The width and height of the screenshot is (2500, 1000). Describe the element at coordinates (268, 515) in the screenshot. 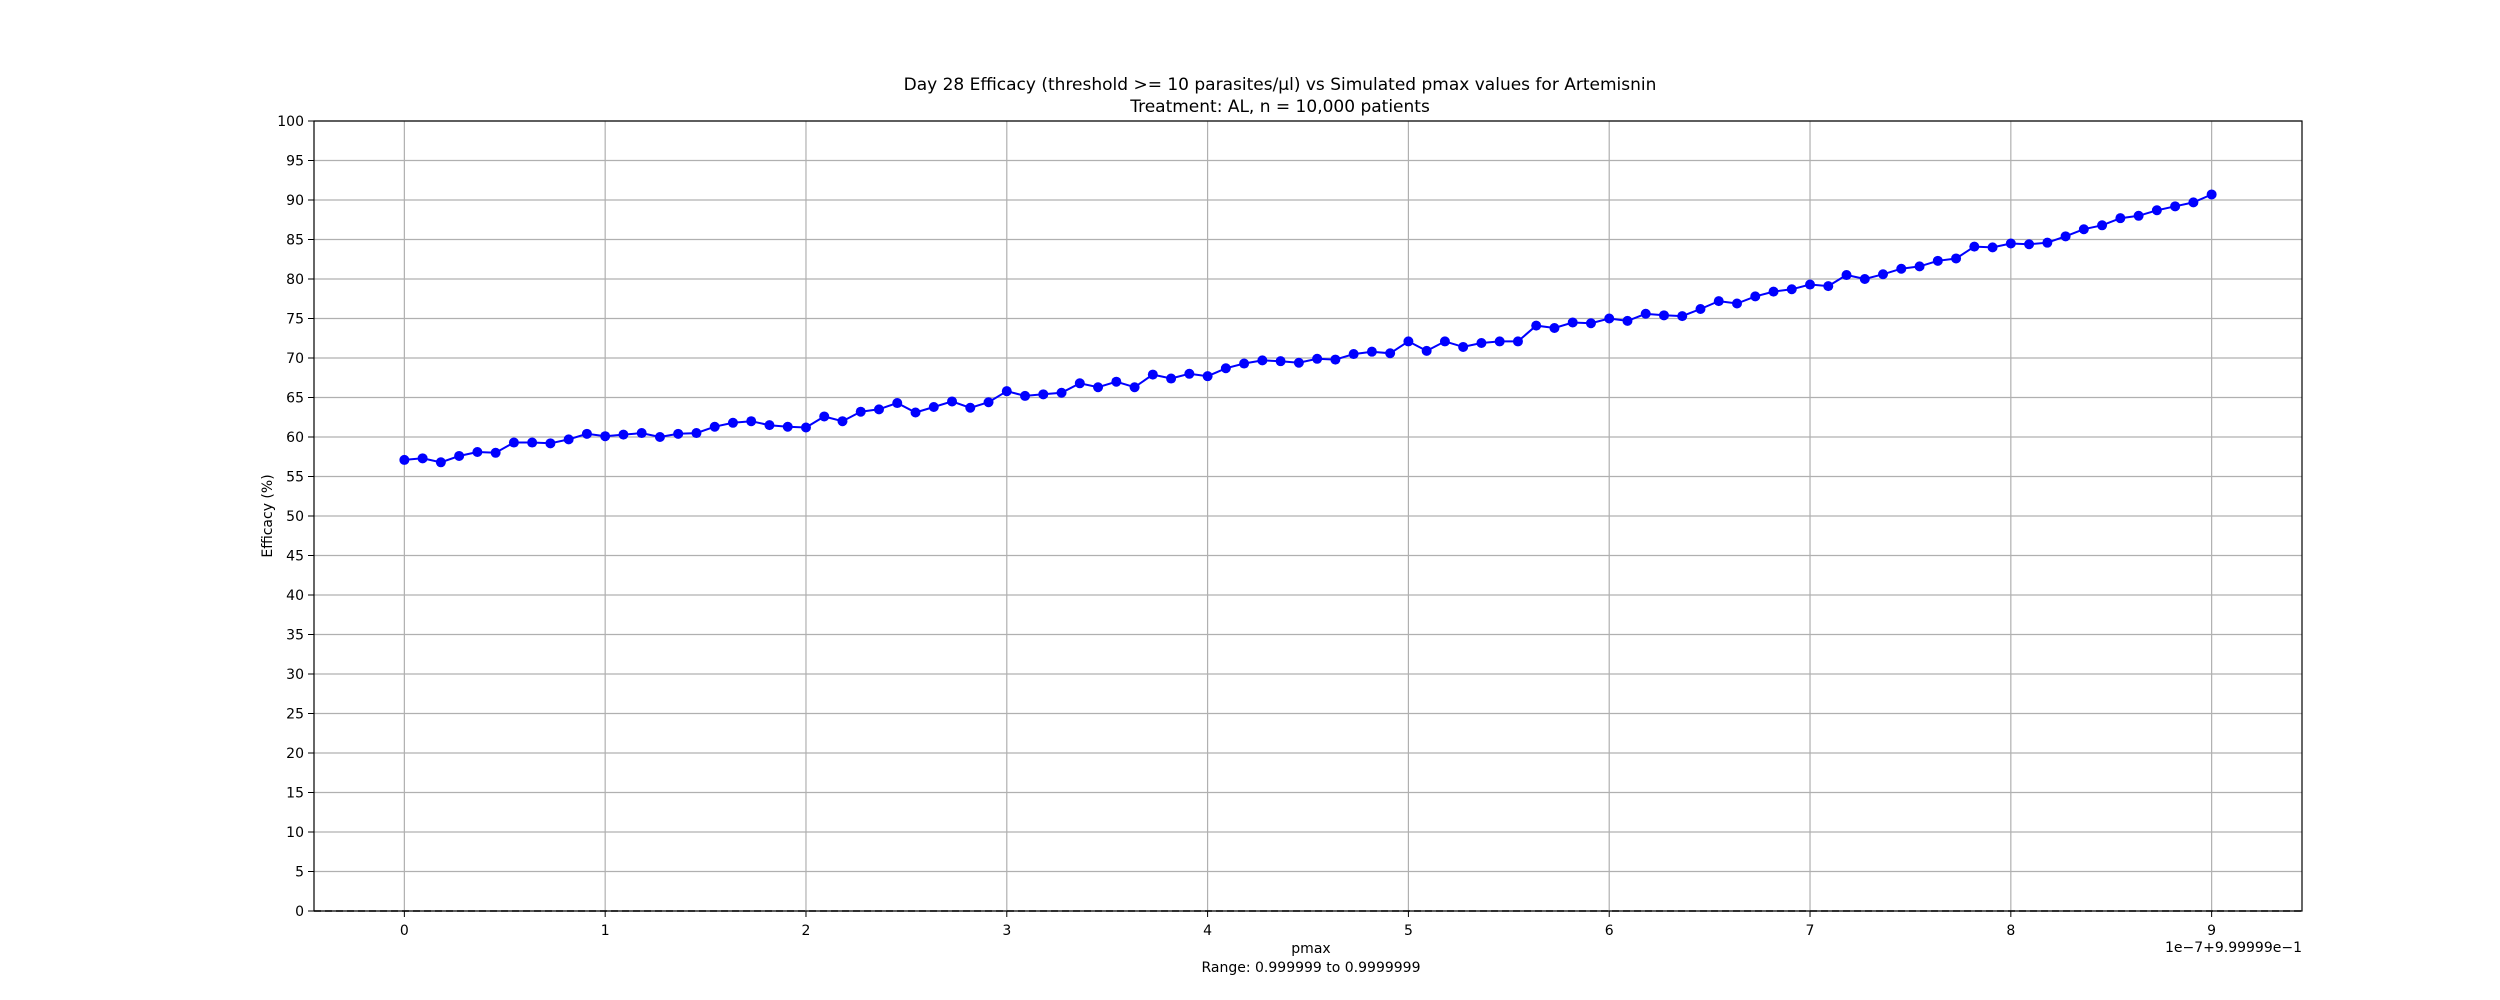

I see `y-axis-label: Efficacy (%)` at that location.